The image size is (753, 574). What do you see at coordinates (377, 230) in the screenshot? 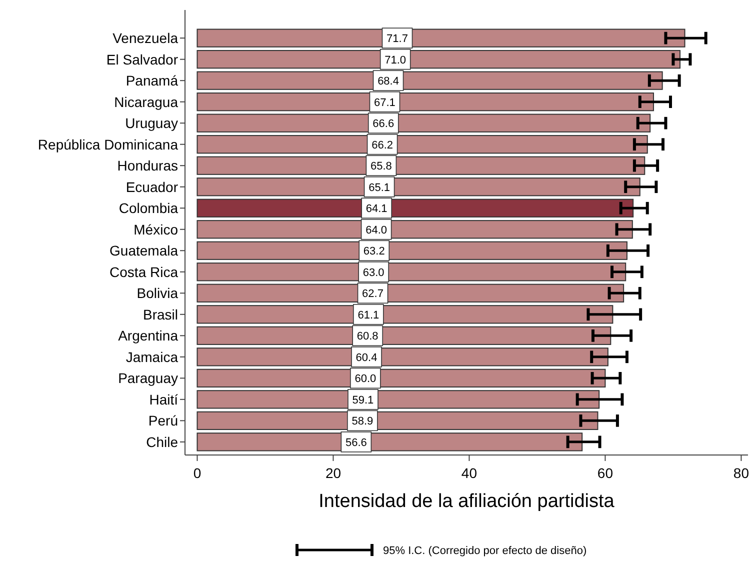
I see `data-label: 64.0` at bounding box center [377, 230].